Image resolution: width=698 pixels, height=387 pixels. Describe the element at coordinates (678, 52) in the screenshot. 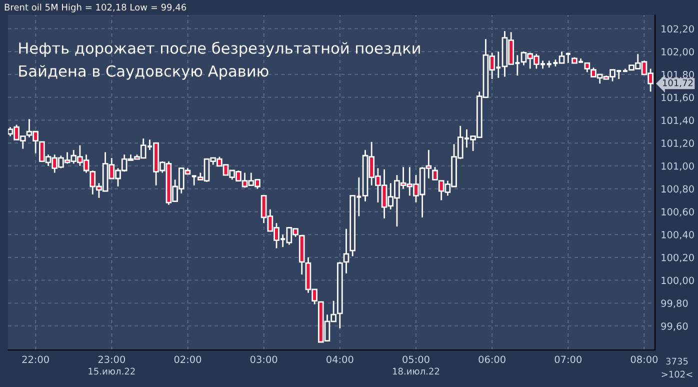

I see `y-tick-label: 102,00` at that location.